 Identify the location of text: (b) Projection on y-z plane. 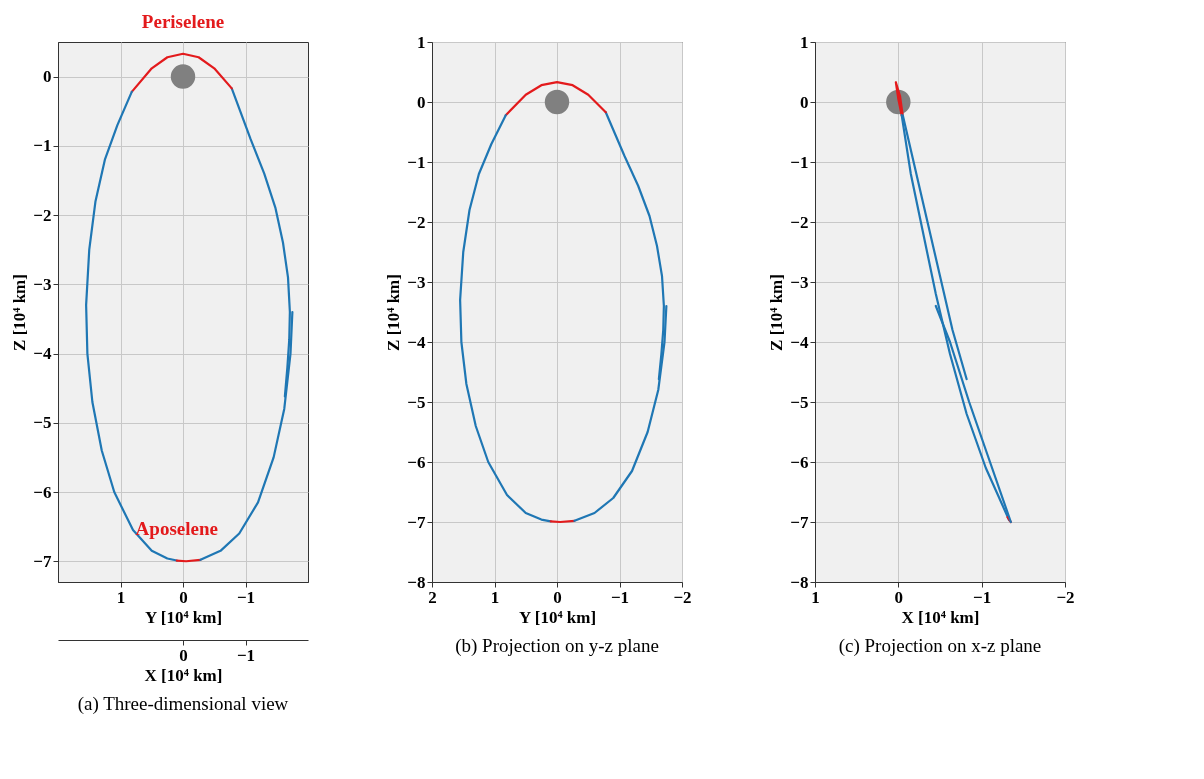
(557, 646).